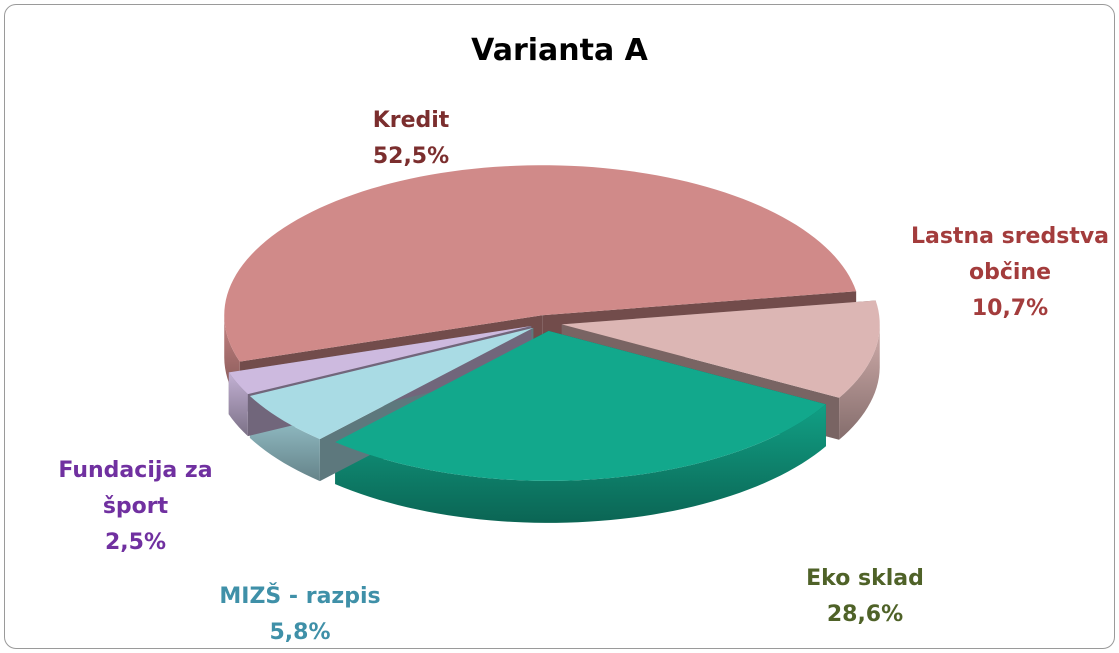  I want to click on label-value: 52,5%, so click(411, 156).